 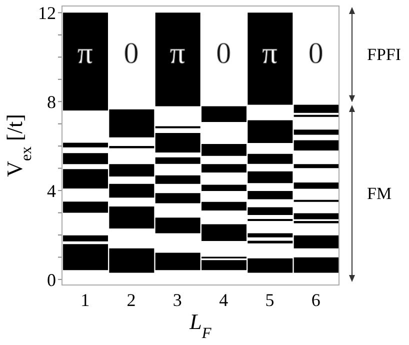 What do you see at coordinates (47, 13) in the screenshot?
I see `y-tick-label: 12` at bounding box center [47, 13].